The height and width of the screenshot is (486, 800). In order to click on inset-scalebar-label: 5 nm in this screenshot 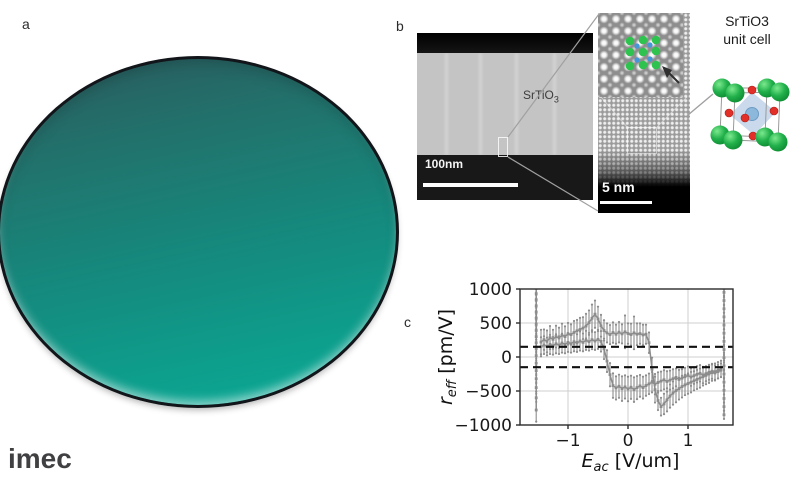, I will do `click(618, 187)`.